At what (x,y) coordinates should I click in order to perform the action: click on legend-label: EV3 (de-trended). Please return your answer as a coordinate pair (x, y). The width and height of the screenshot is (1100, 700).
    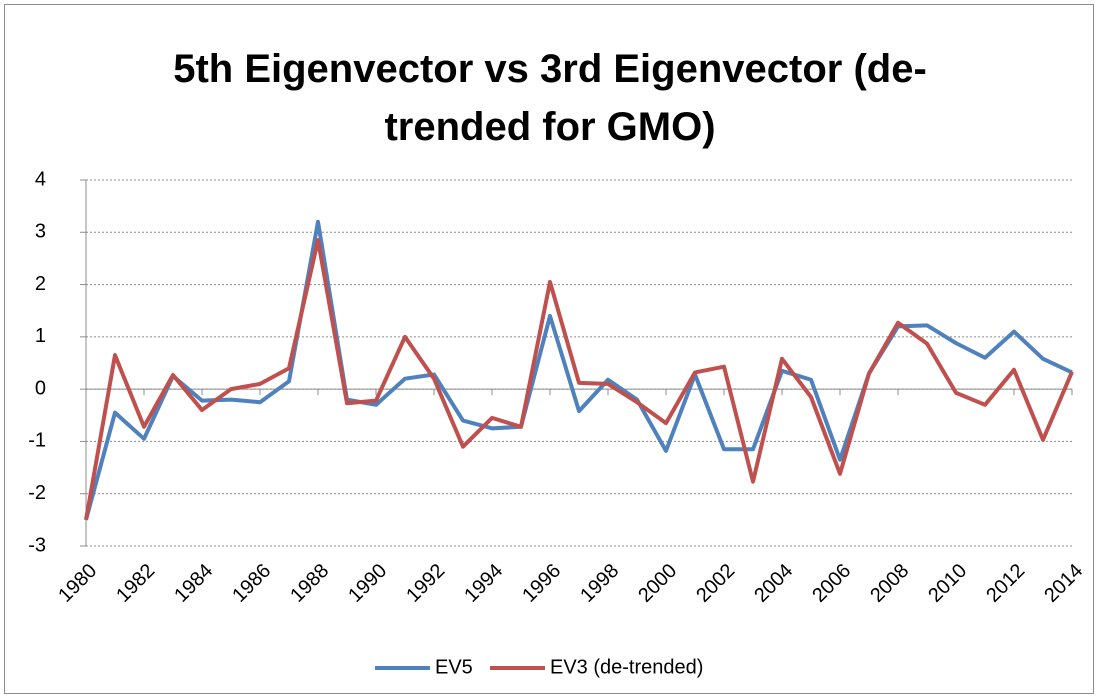
    Looking at the image, I should click on (626, 667).